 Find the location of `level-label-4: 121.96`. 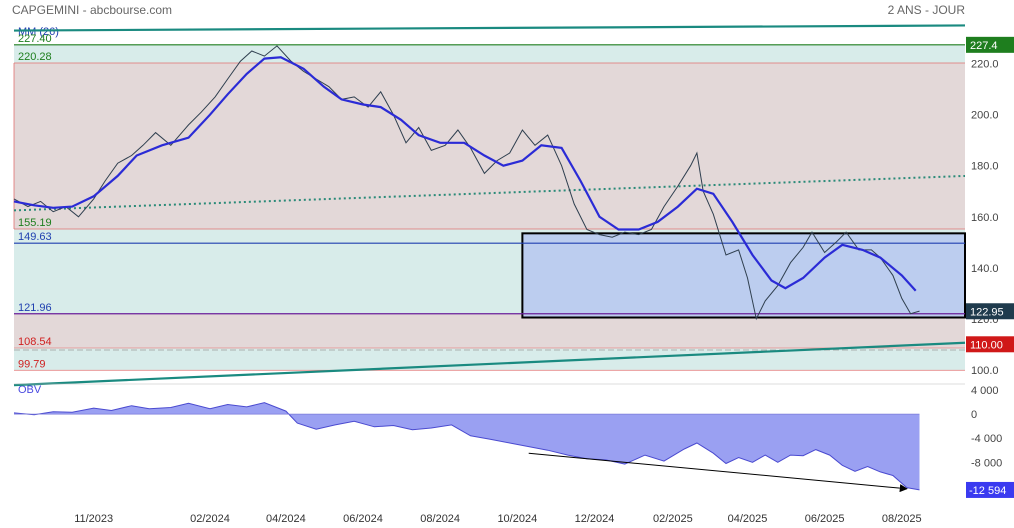

level-label-4: 121.96 is located at coordinates (35, 308).